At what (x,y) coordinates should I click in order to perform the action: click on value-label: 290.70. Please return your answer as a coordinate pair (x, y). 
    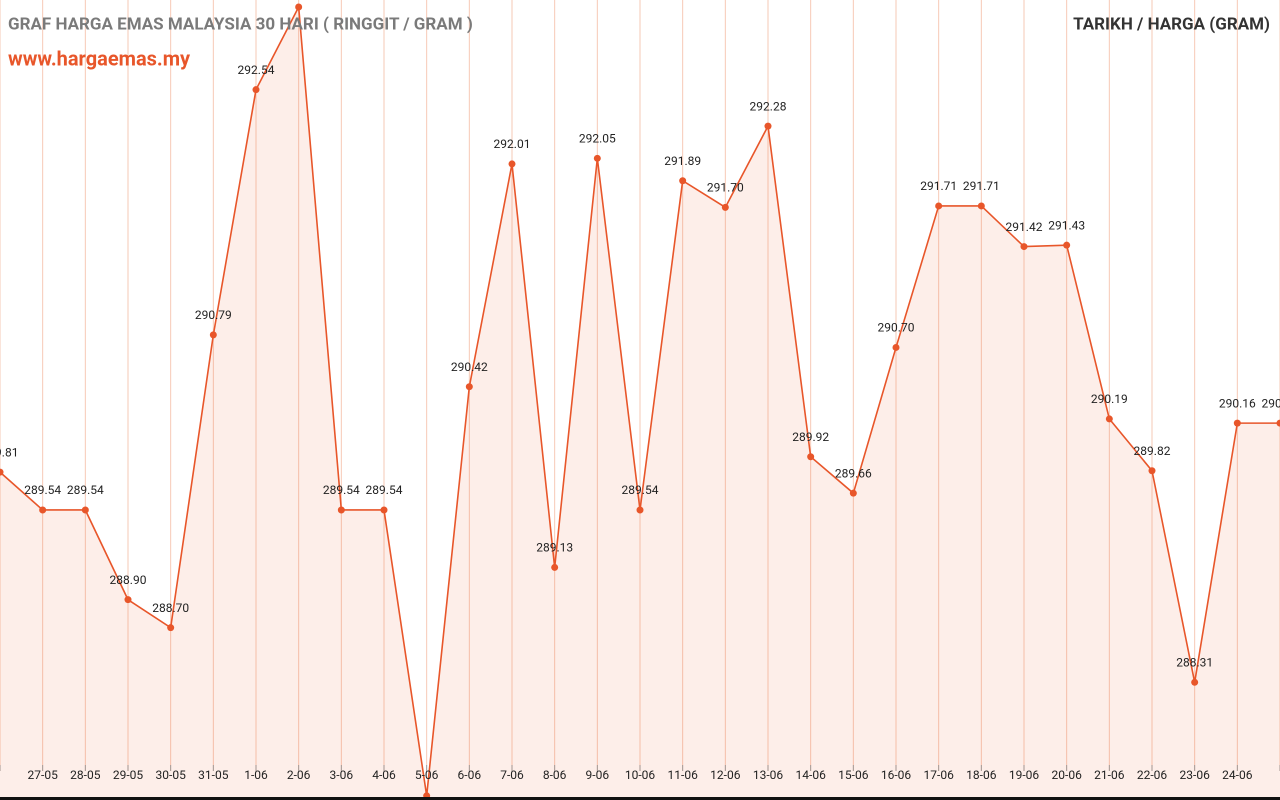
    Looking at the image, I should click on (896, 328).